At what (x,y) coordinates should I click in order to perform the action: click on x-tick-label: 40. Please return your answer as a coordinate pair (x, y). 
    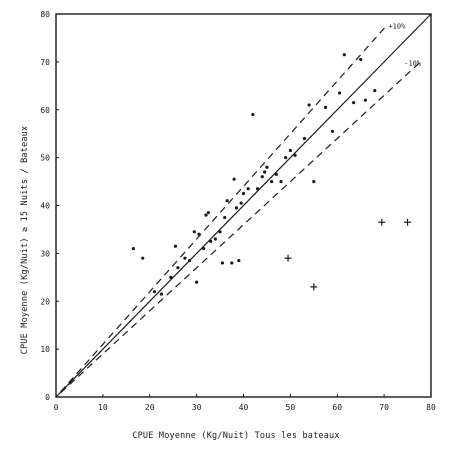
    Looking at the image, I should click on (244, 407).